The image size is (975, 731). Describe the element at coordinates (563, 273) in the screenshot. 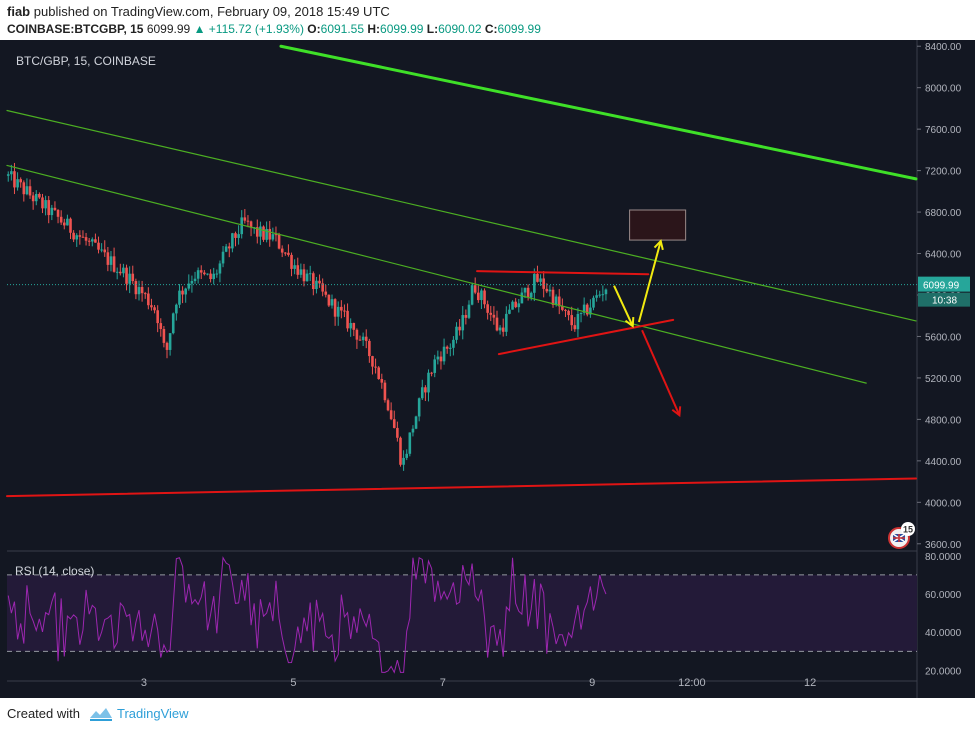

I see `triangle-top-line` at that location.